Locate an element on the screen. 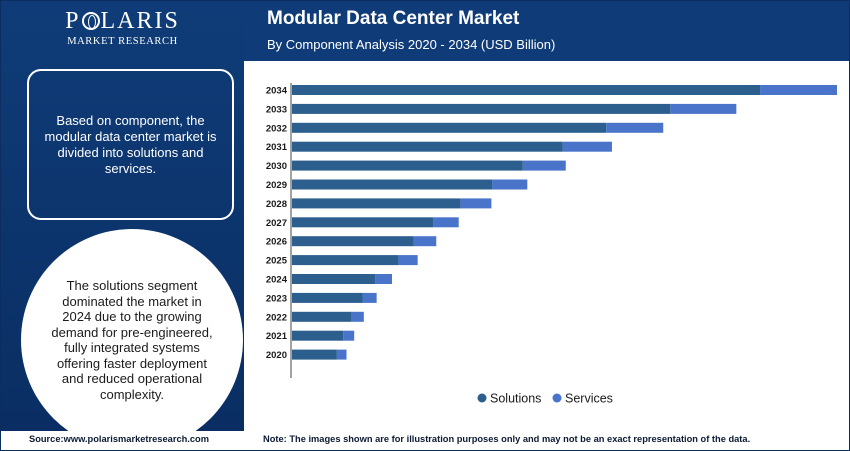 This screenshot has width=850, height=451. y-tick-label: 2021 is located at coordinates (277, 336).